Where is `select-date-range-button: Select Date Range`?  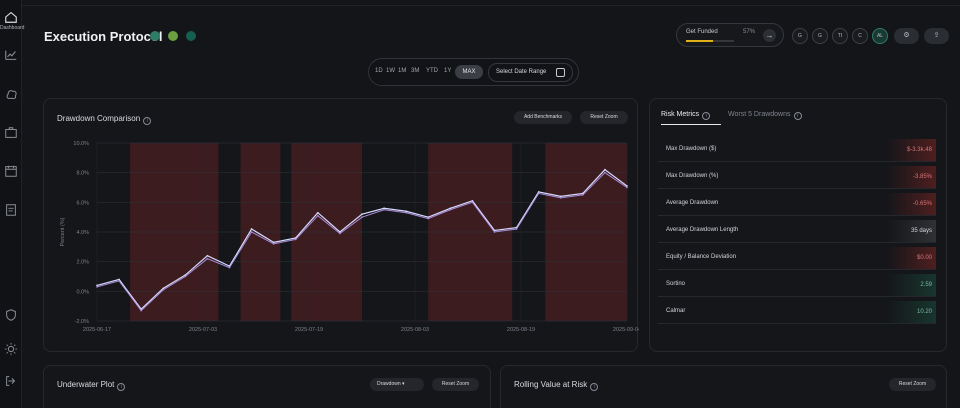 select-date-range-button: Select Date Range is located at coordinates (530, 72).